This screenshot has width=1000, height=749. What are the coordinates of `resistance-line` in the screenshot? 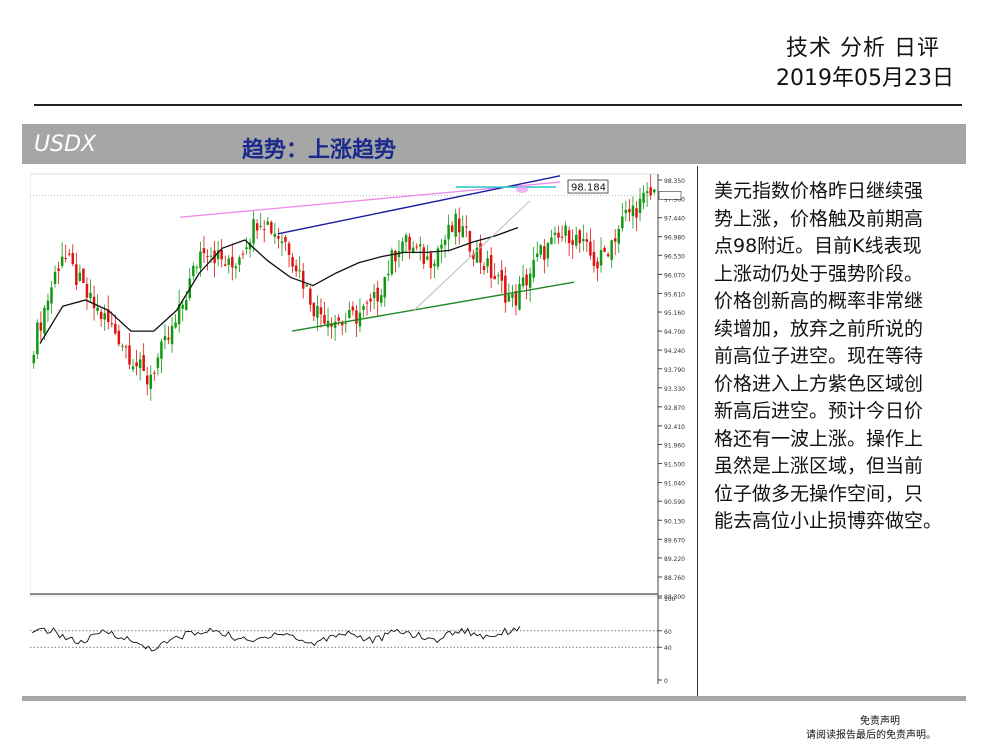 It's located at (370, 199).